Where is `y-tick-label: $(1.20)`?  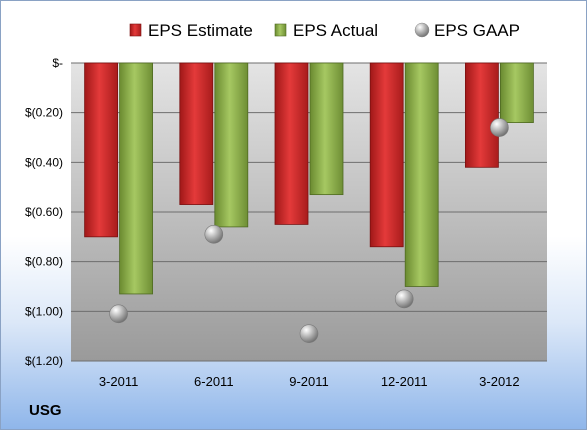
y-tick-label: $(1.20) is located at coordinates (44, 361).